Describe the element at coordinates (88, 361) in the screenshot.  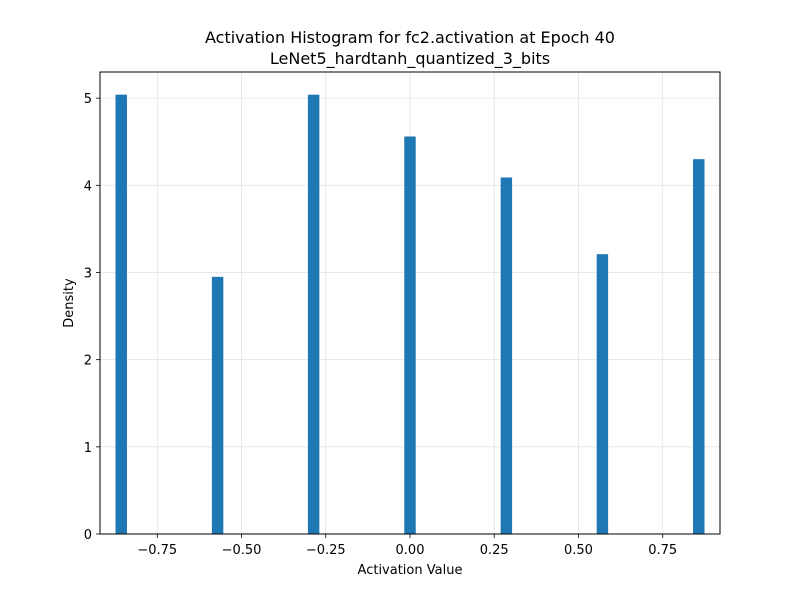
I see `y-tick-label: 2` at that location.